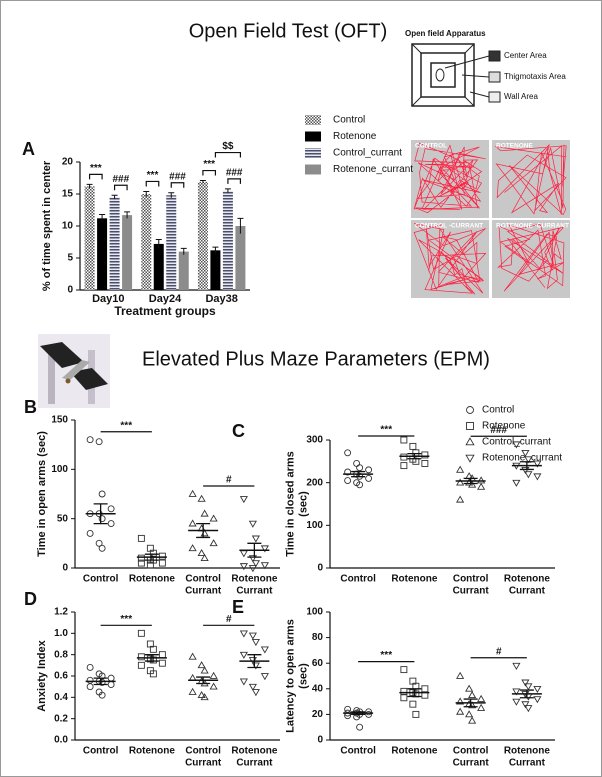 The height and width of the screenshot is (777, 602). What do you see at coordinates (313, 120) in the screenshot?
I see `legend-swatch` at bounding box center [313, 120].